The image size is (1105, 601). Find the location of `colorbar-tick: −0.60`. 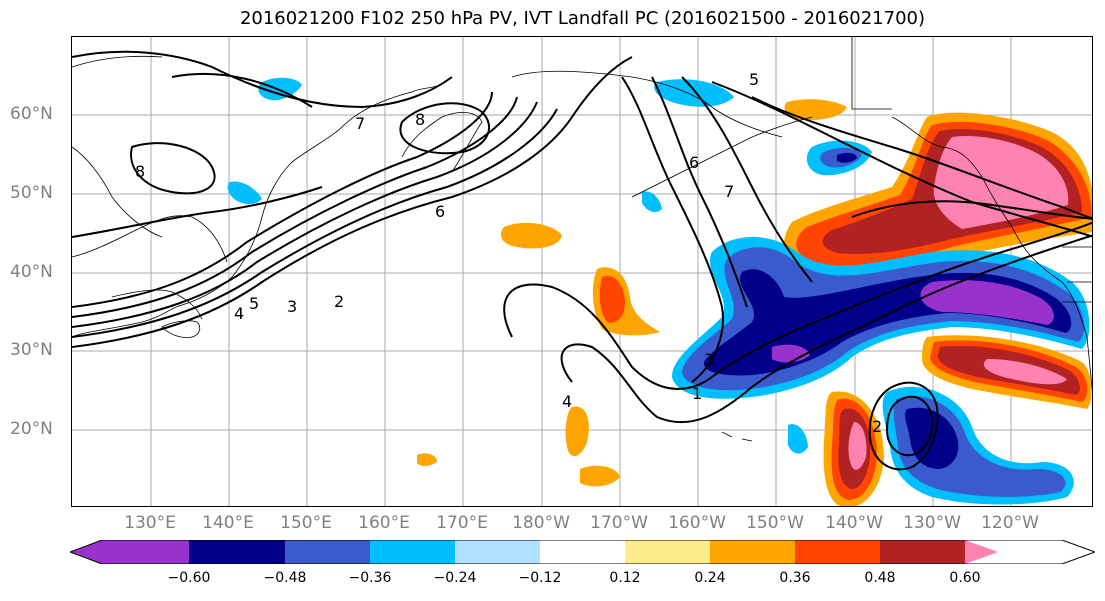

colorbar-tick: −0.60 is located at coordinates (189, 578).